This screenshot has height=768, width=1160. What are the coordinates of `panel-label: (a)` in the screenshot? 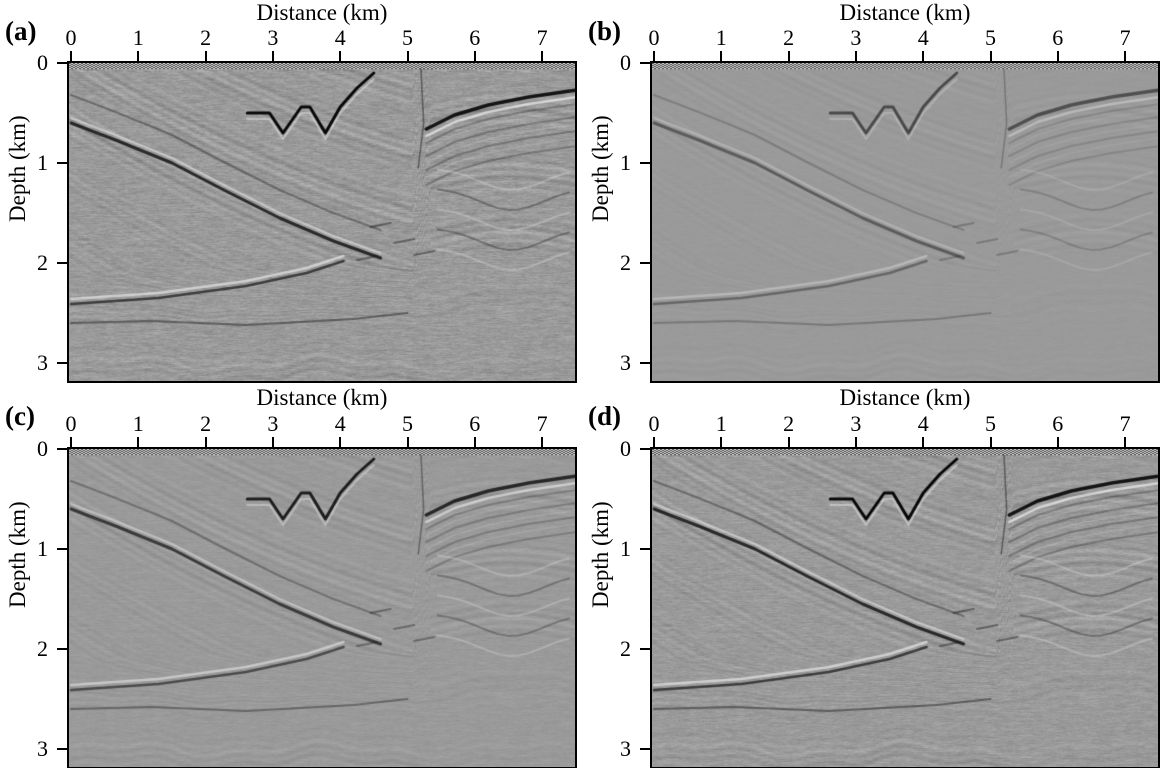 It's located at (21, 31).